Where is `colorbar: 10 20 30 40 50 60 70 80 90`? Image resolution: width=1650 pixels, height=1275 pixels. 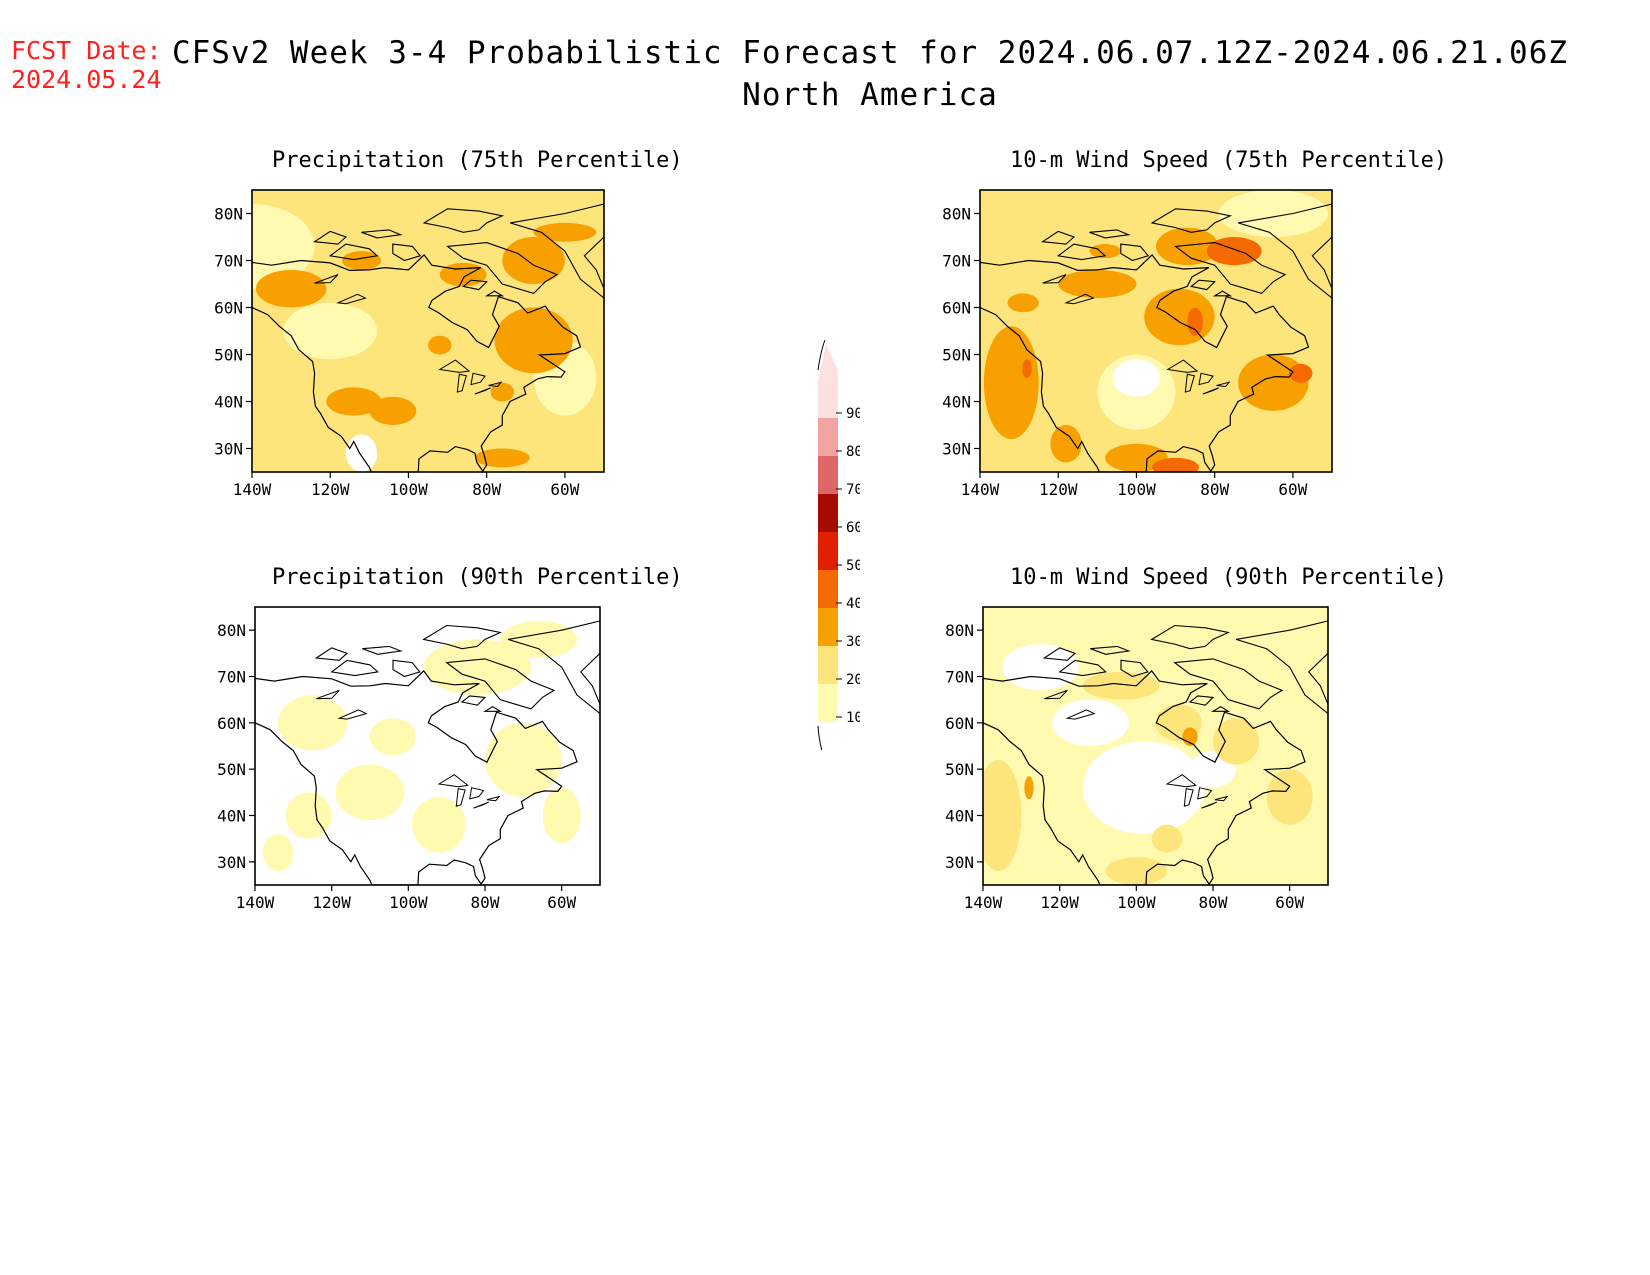 colorbar: 10 20 30 40 50 60 70 80 90 is located at coordinates (838, 544).